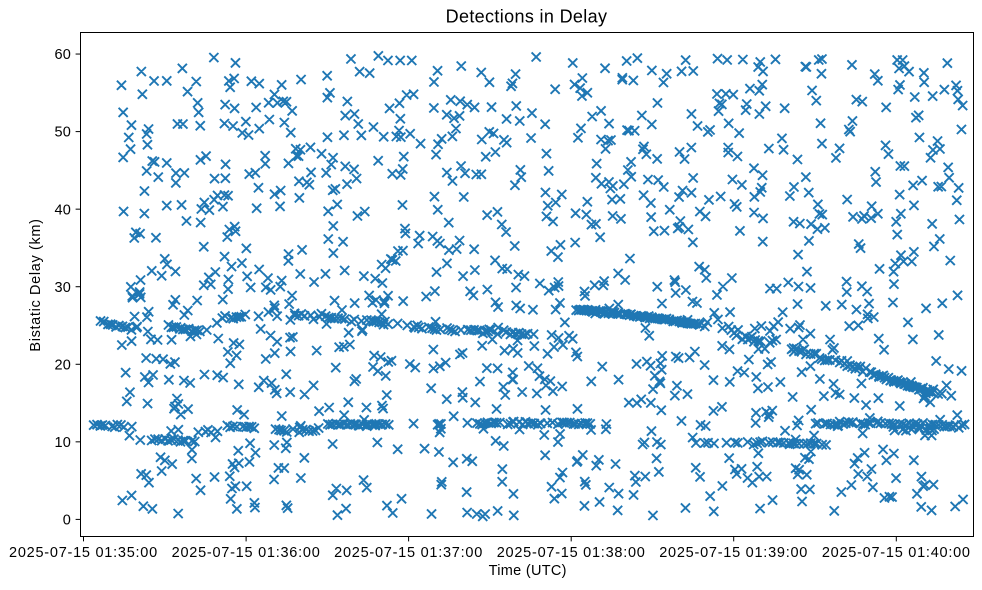 This screenshot has height=590, width=982. What do you see at coordinates (67, 521) in the screenshot?
I see `svg-text: 0` at bounding box center [67, 521].